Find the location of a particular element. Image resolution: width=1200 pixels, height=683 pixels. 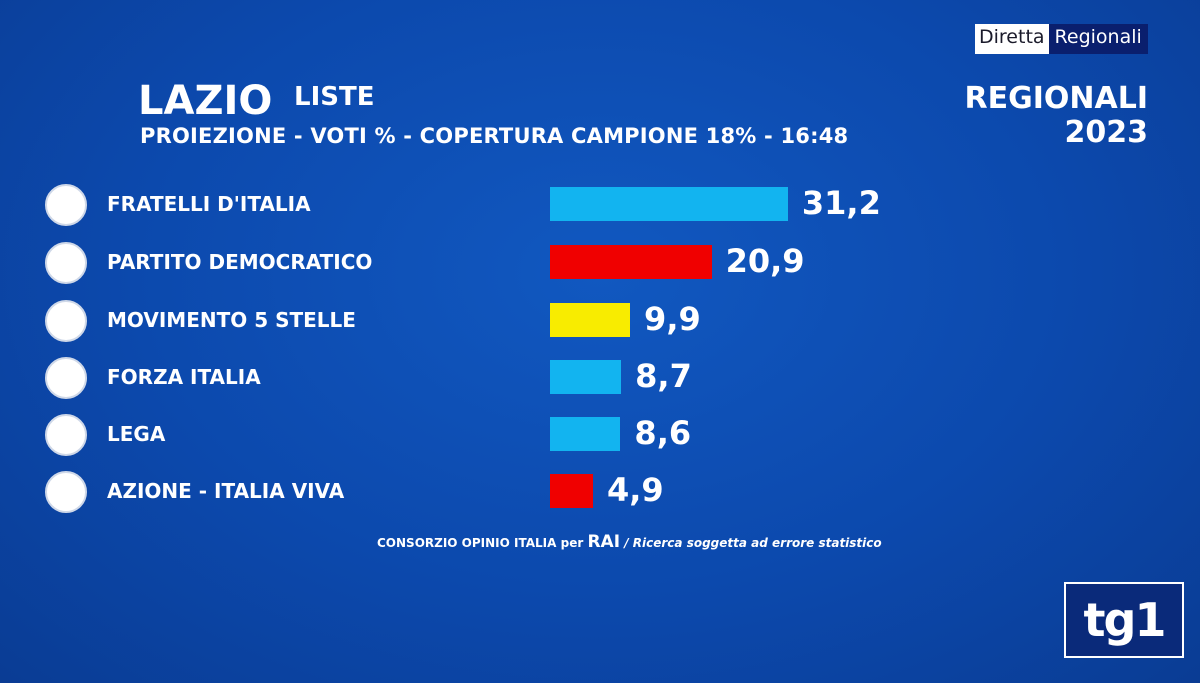

category-label: AZIONE - ITALIA VIVA is located at coordinates (226, 491).